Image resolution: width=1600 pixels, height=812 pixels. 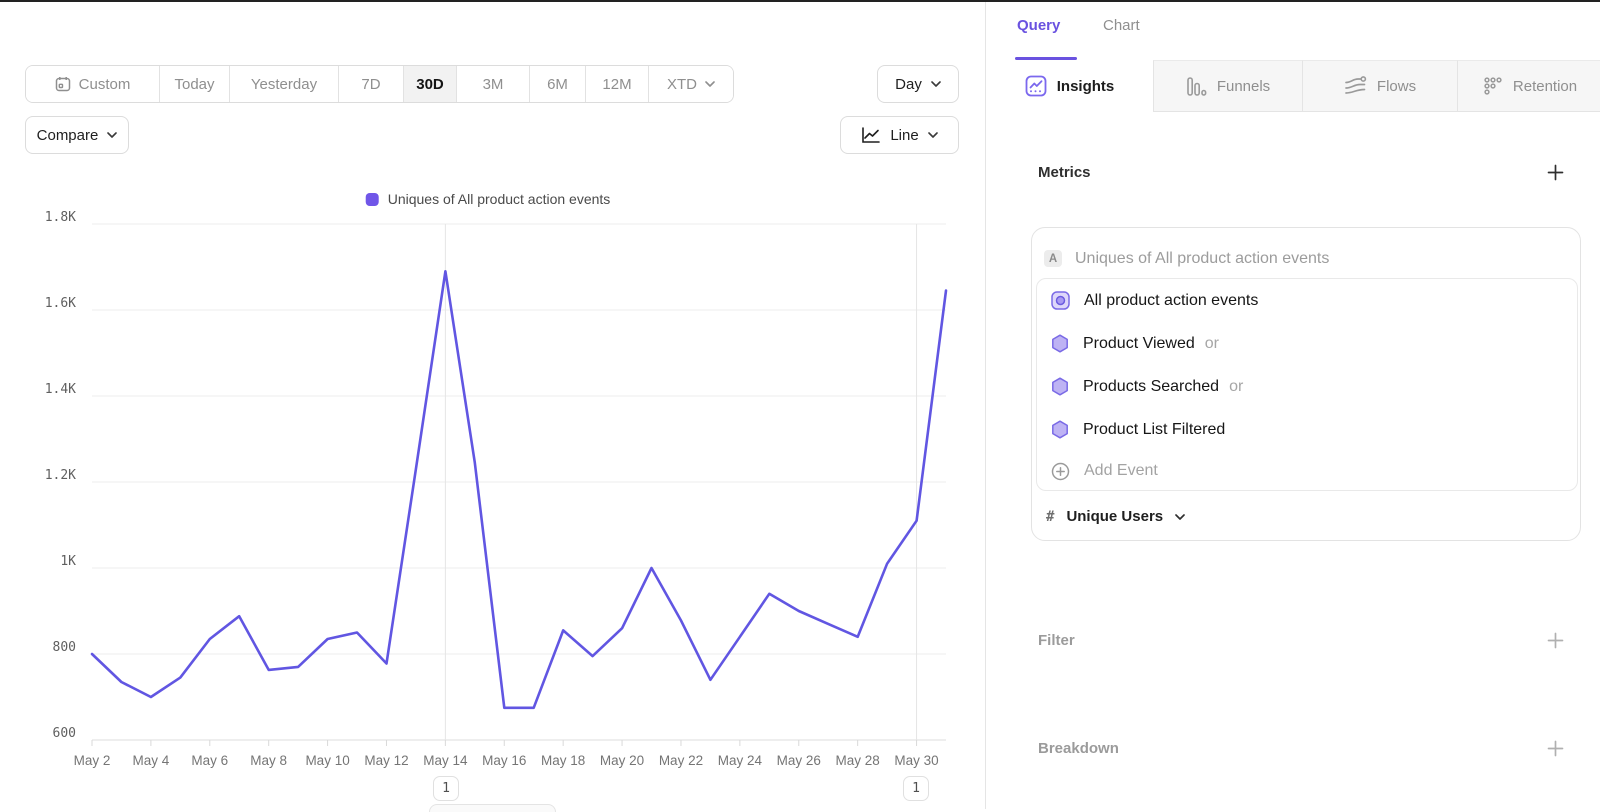 I want to click on range-yesterday: Yesterday, so click(x=283, y=84).